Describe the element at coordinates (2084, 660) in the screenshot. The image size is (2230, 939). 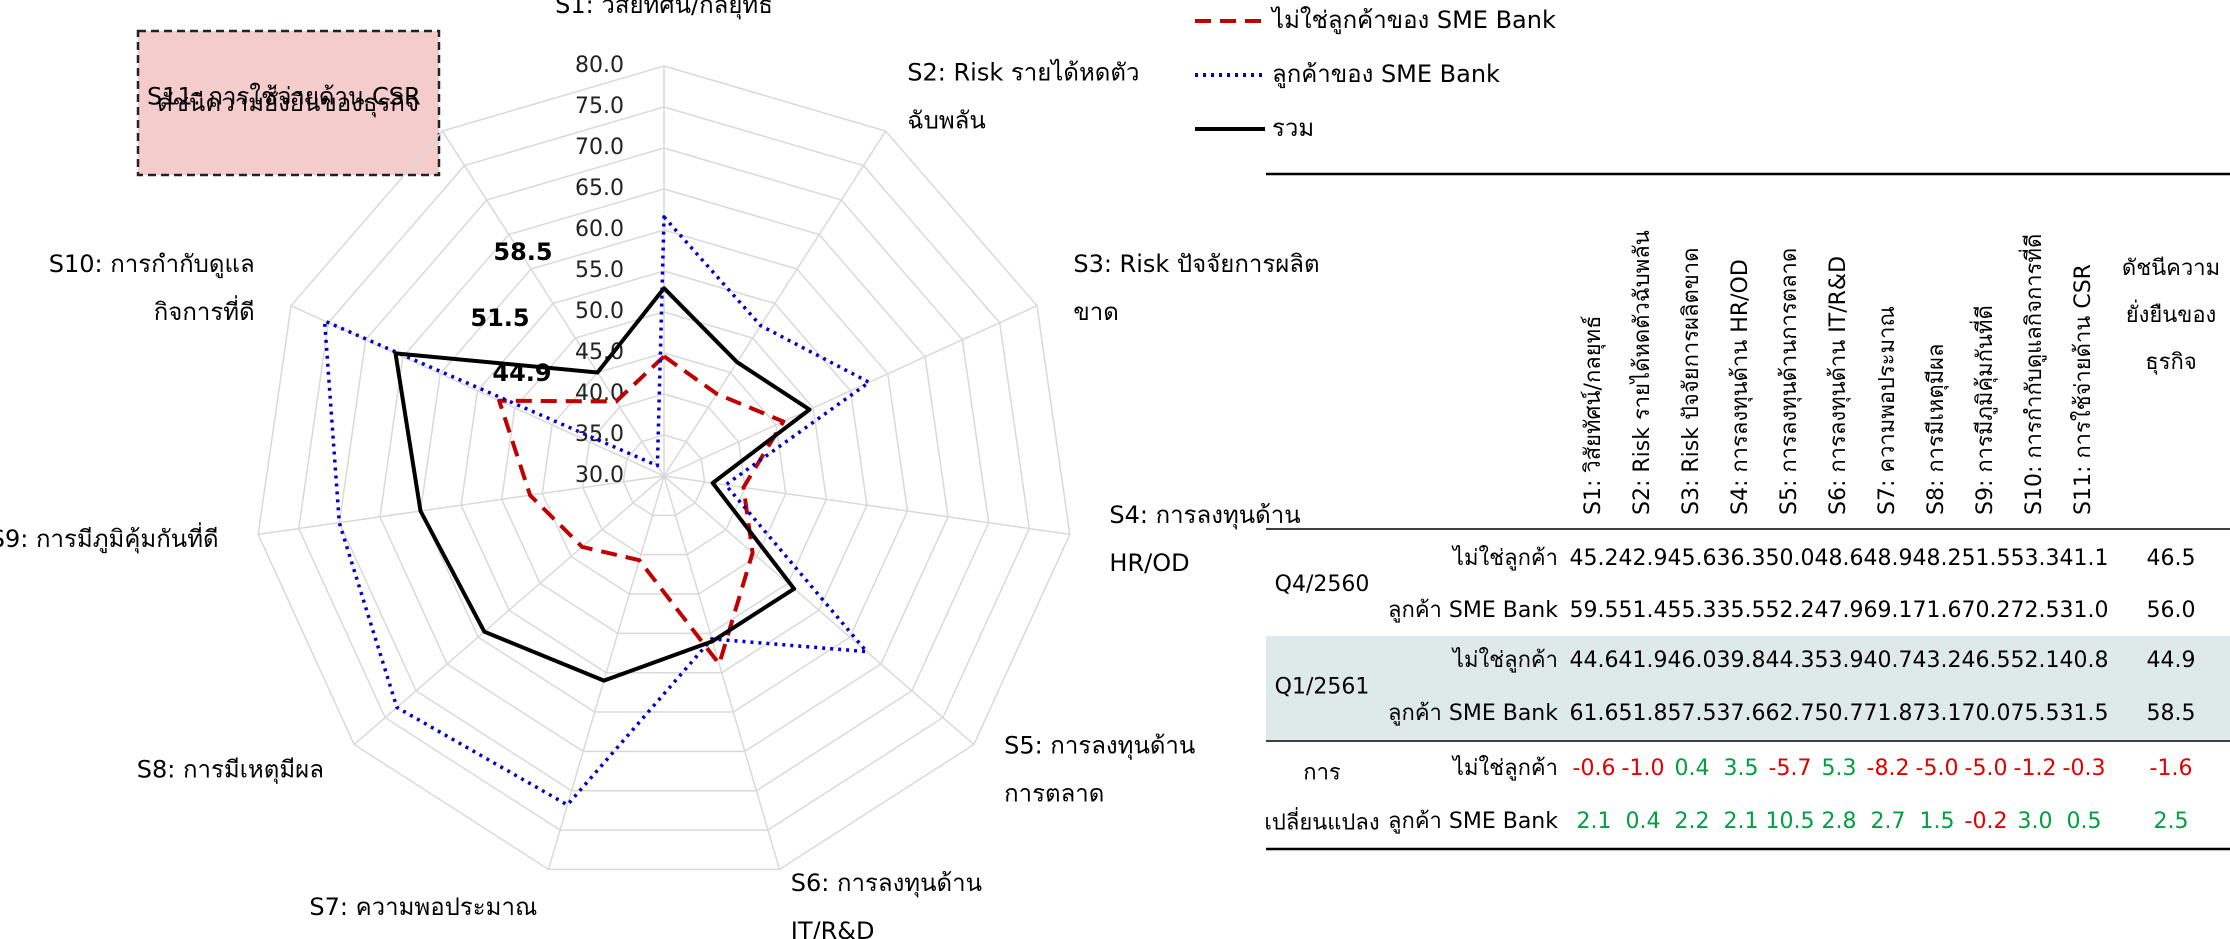
I see `cell: 40.8` at that location.